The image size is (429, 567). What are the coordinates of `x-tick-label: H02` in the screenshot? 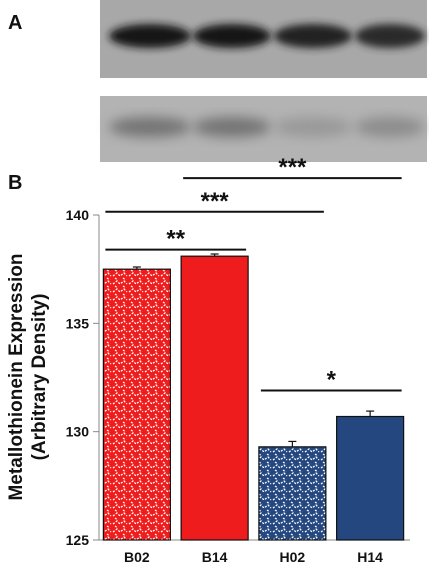 It's located at (293, 557).